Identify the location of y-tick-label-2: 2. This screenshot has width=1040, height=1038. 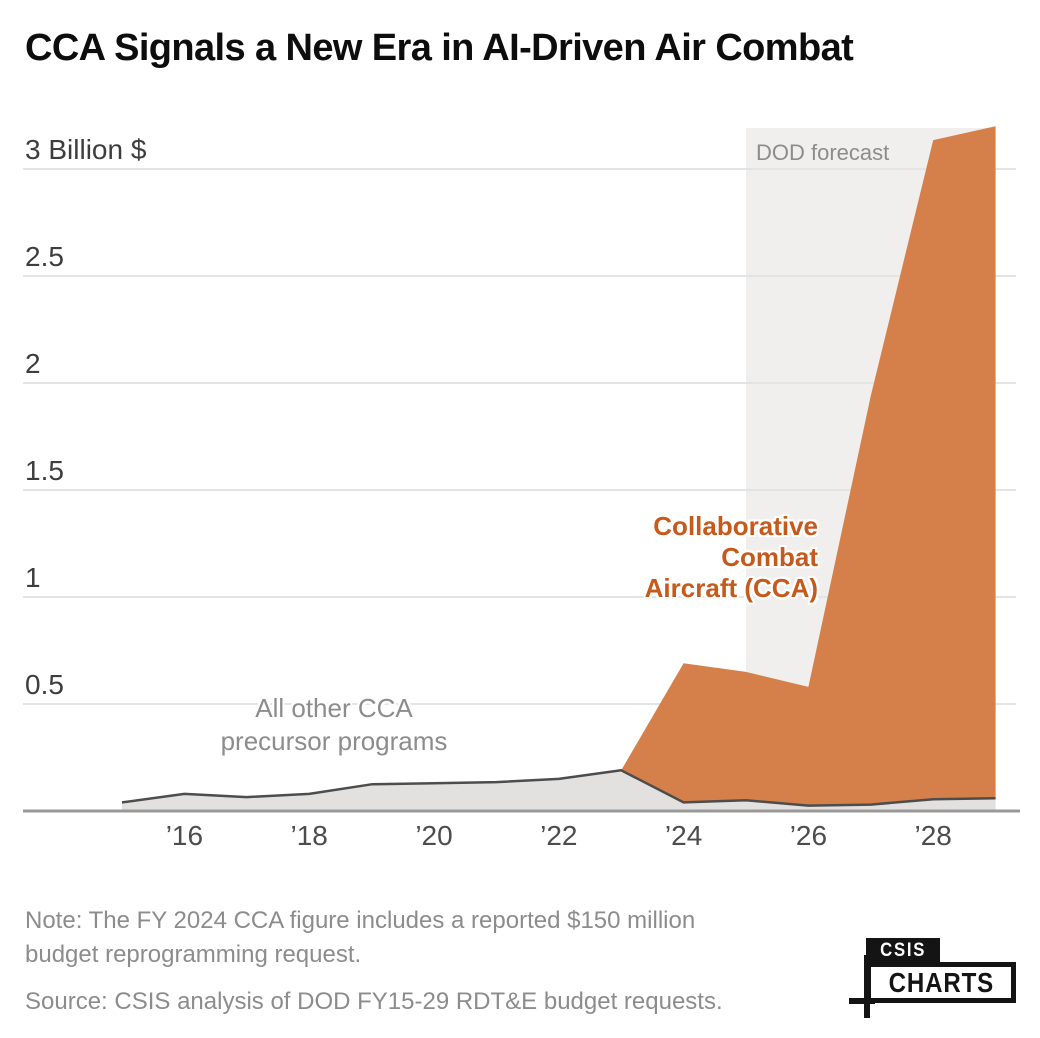
(33, 363).